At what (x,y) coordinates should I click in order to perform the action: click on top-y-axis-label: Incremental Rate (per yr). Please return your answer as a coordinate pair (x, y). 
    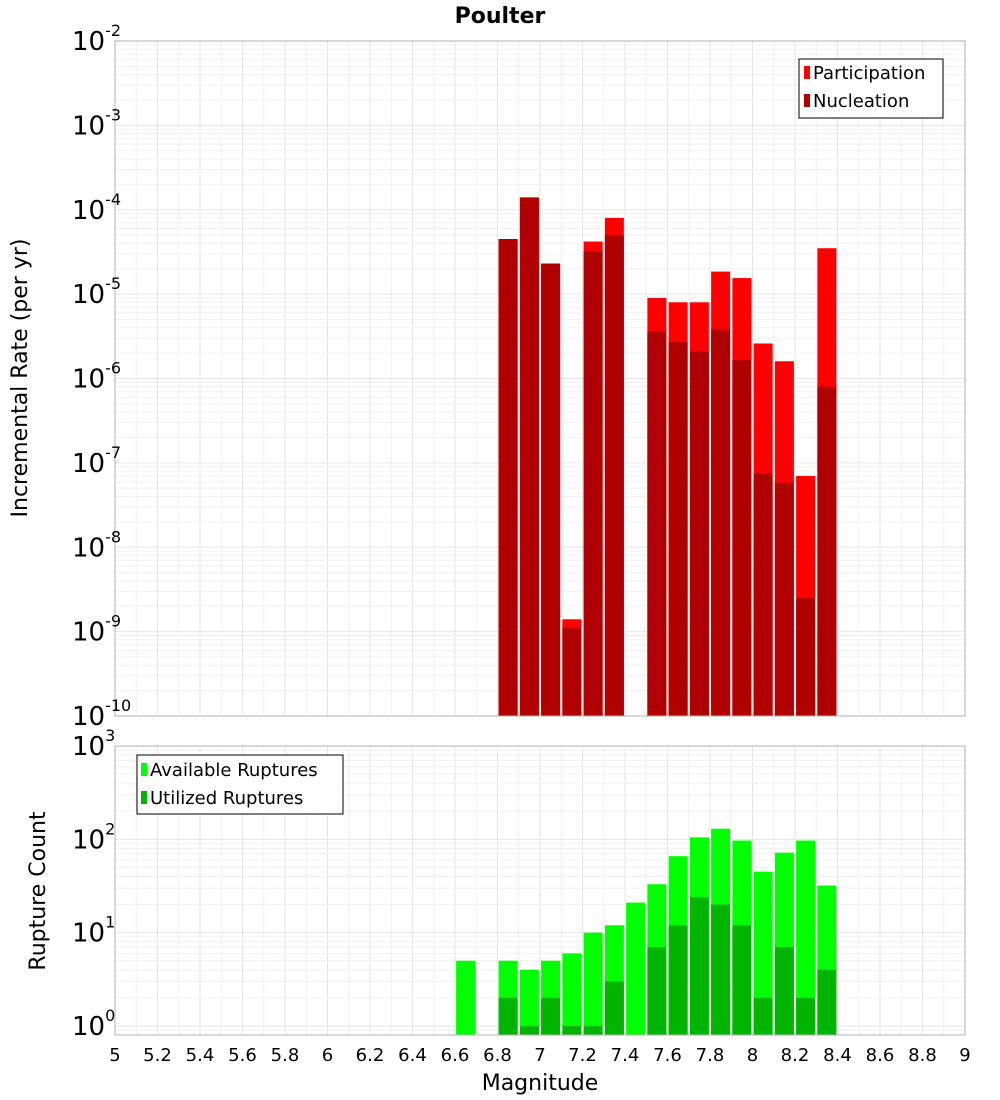
    Looking at the image, I should click on (20, 378).